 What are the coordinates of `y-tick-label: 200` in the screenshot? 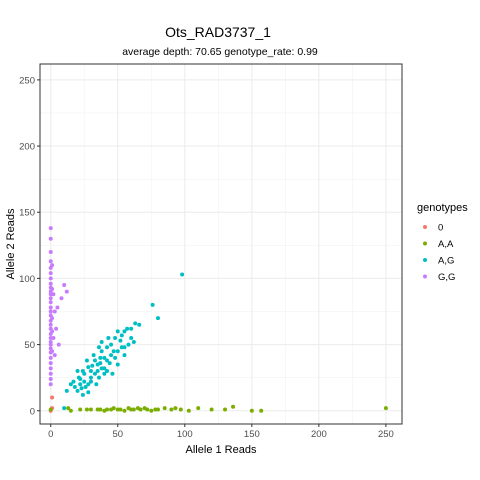 It's located at (27, 147).